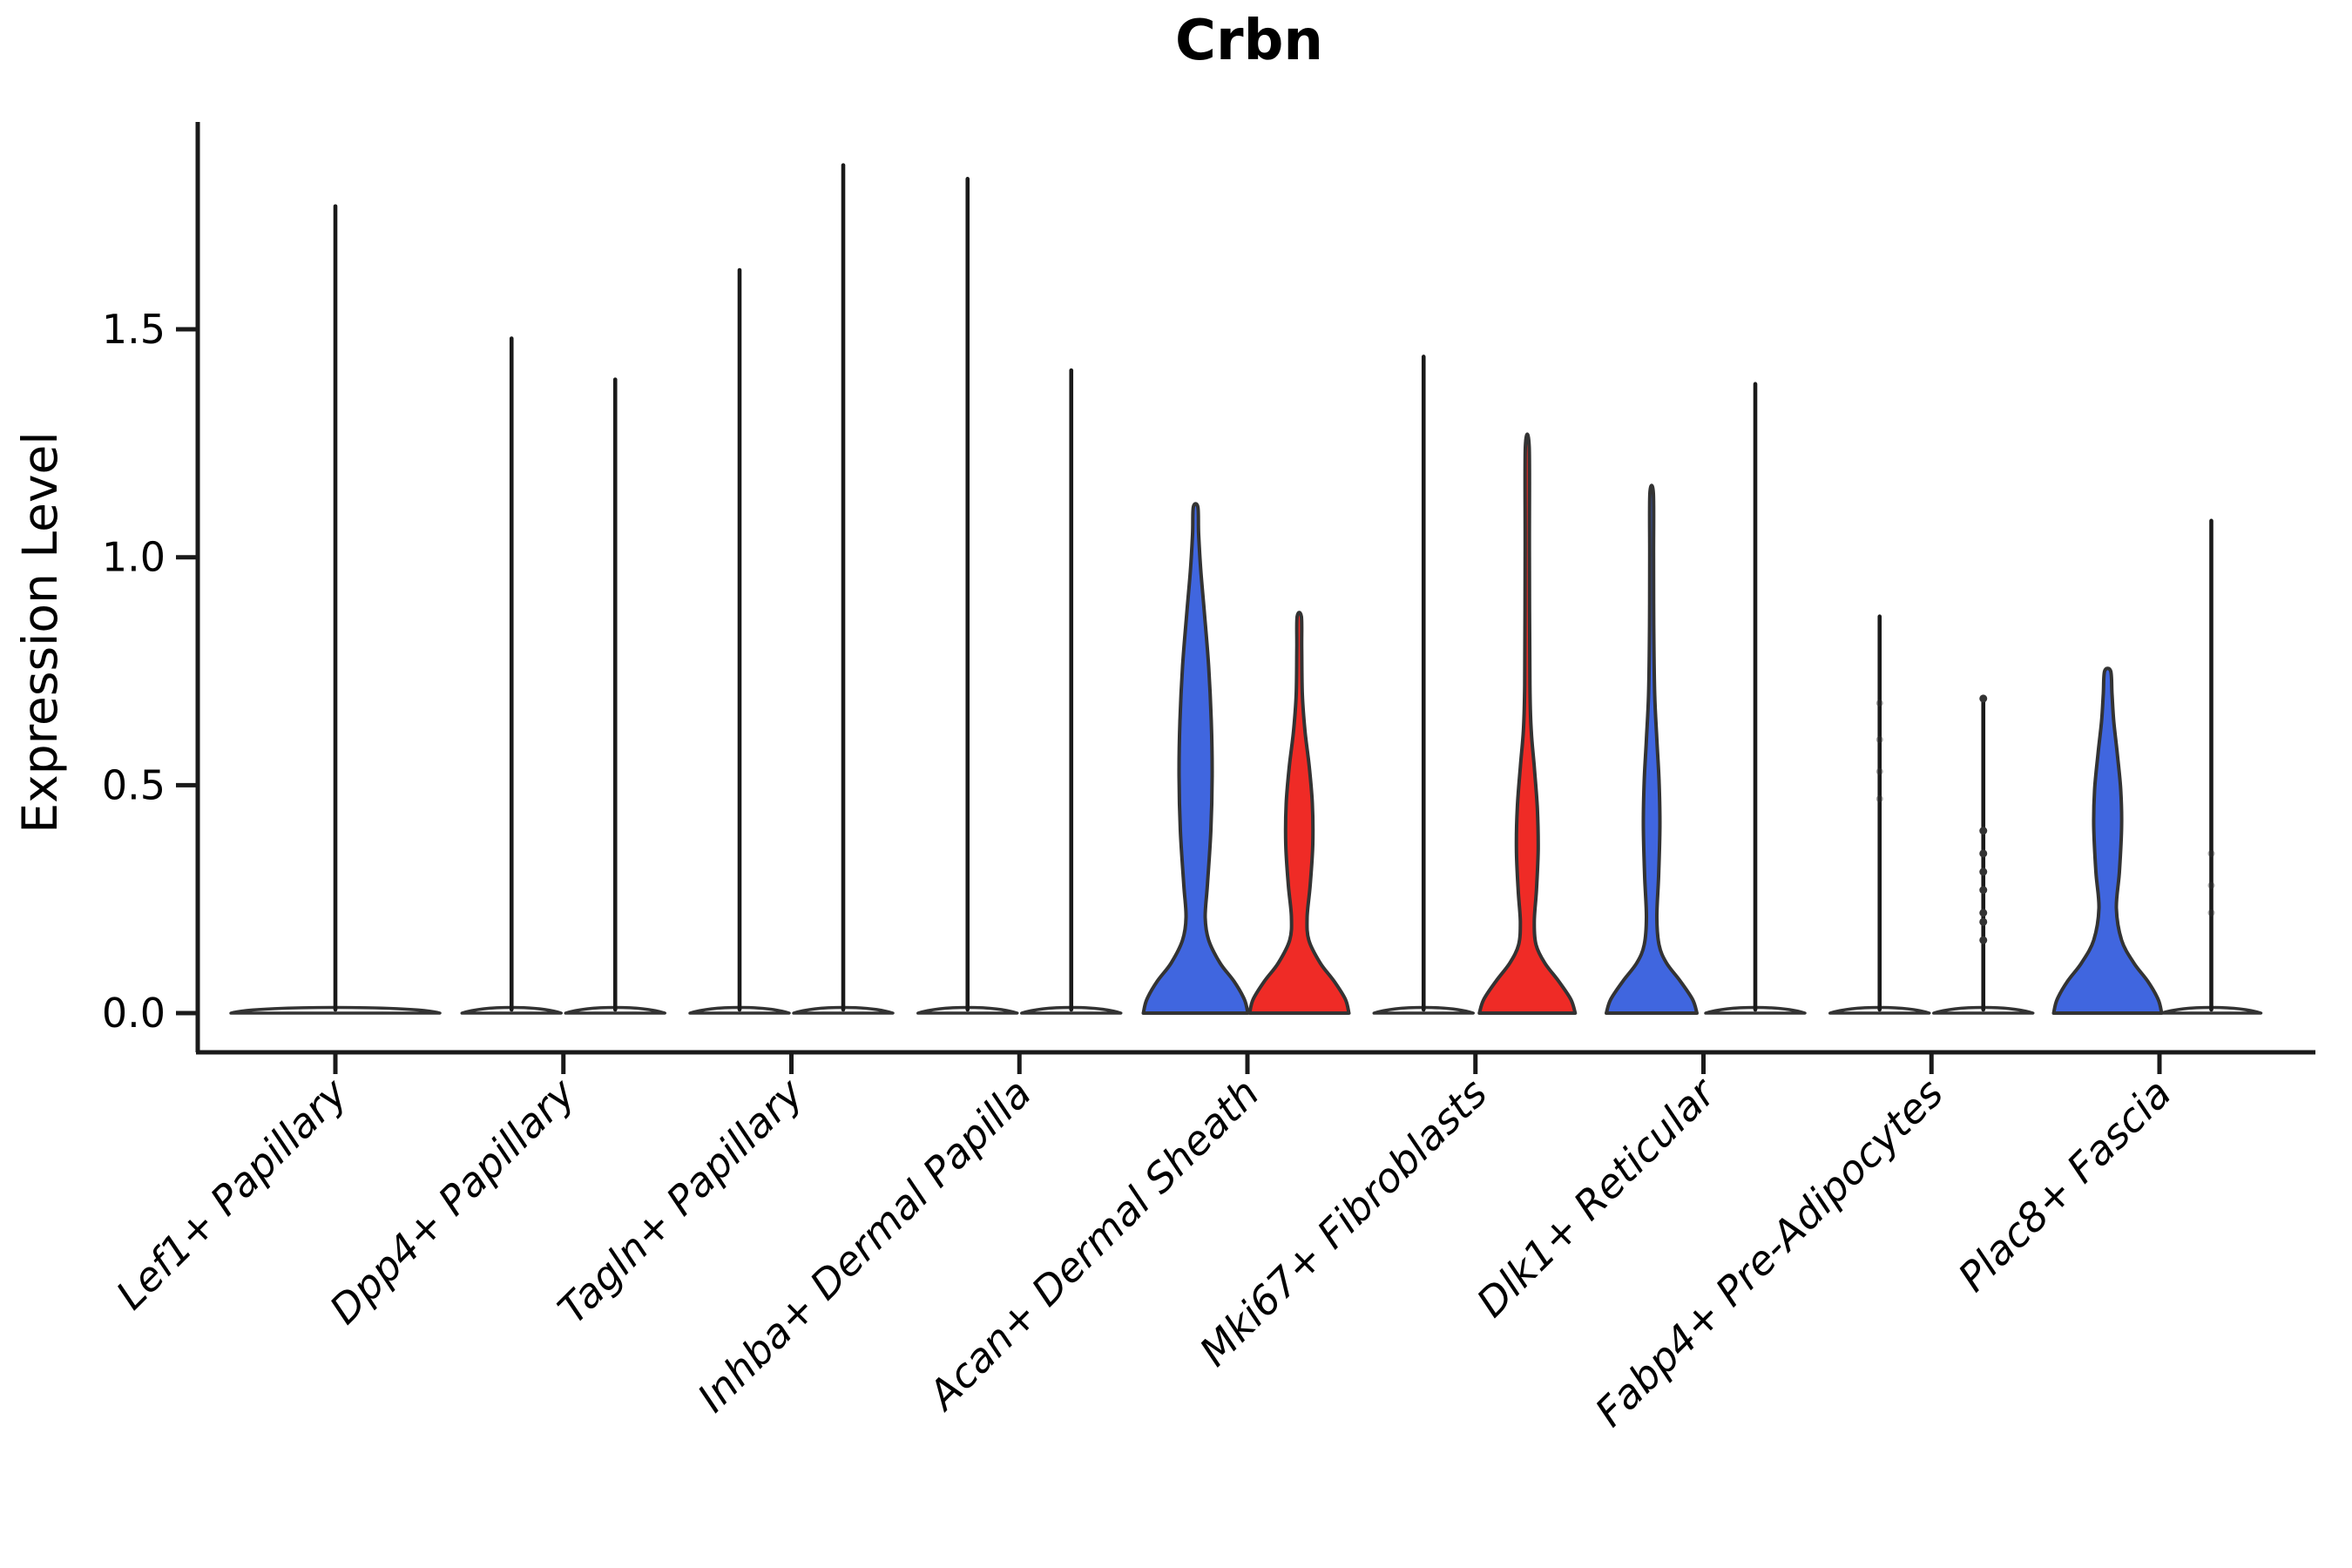 The width and height of the screenshot is (2352, 1568). Describe the element at coordinates (1195, 758) in the screenshot. I see `violin-4-0-body` at that location.